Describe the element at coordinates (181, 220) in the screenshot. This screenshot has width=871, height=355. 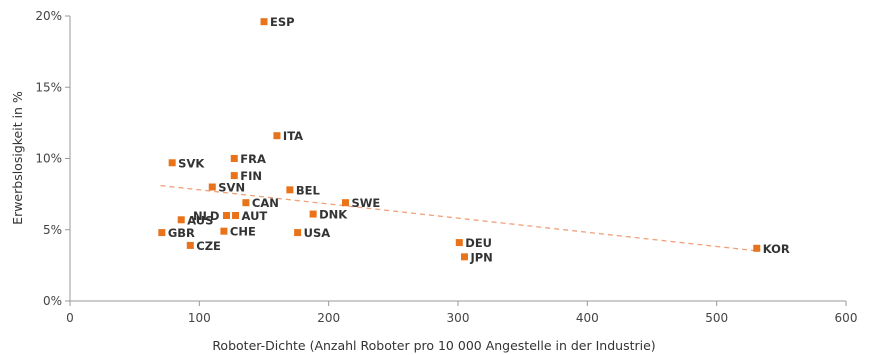
I see `data-point-aus` at that location.